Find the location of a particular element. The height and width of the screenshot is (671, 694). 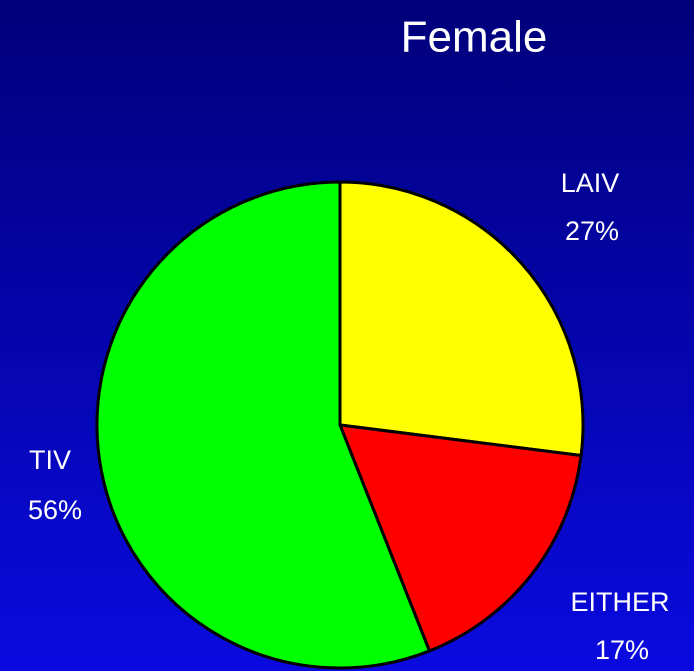

slice-value-label: 56% is located at coordinates (55, 510).